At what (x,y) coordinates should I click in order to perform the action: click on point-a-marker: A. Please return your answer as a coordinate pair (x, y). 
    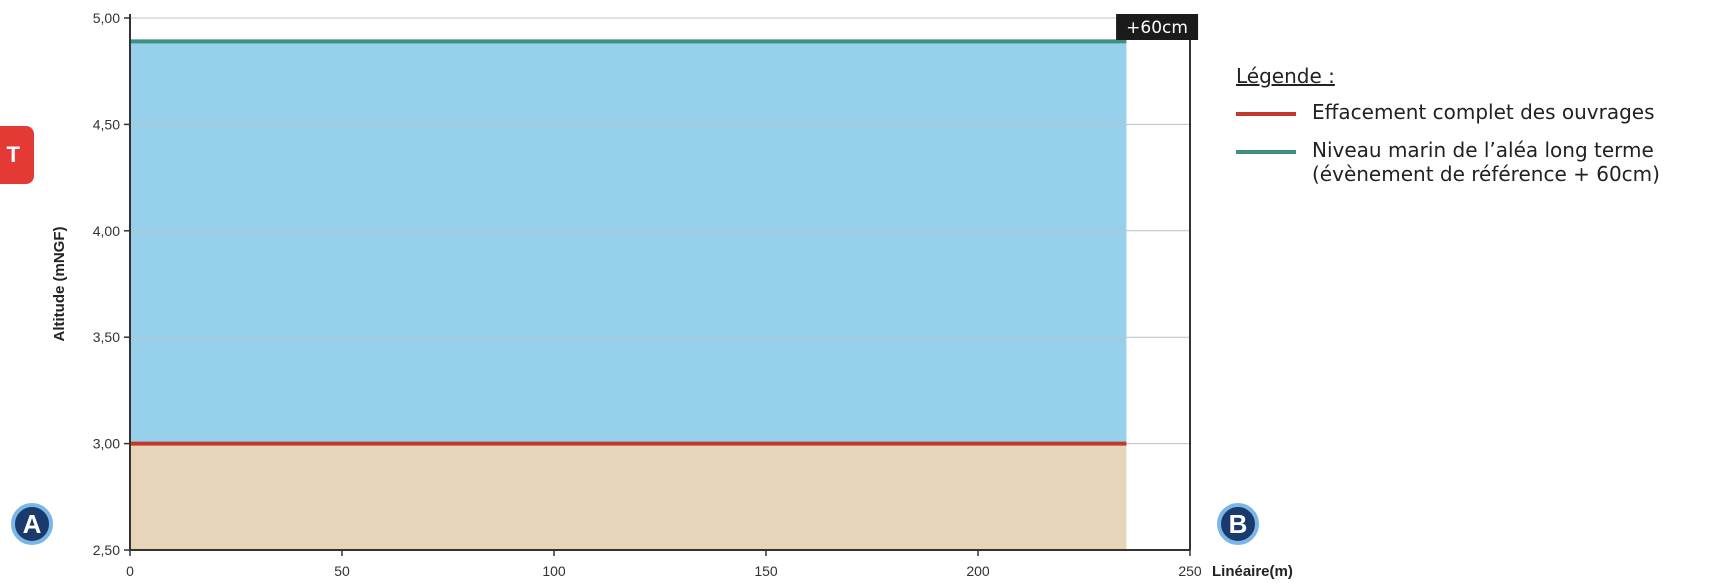
    Looking at the image, I should click on (32, 524).